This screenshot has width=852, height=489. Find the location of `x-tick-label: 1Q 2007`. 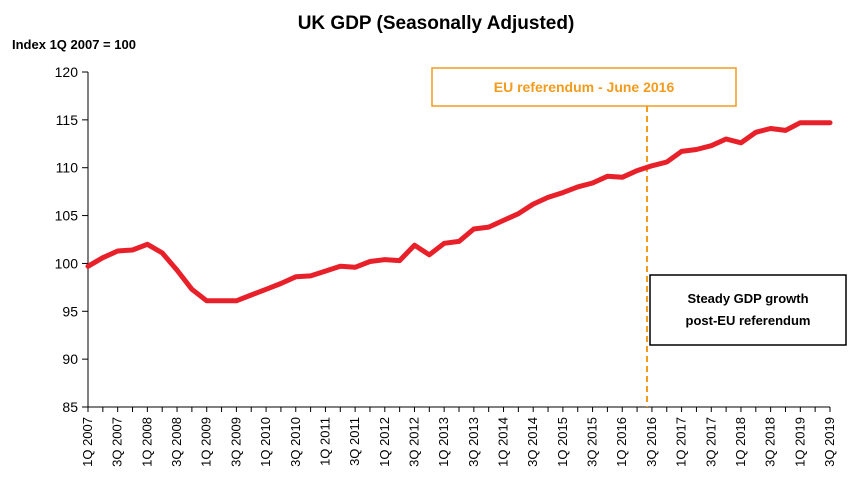

x-tick-label: 1Q 2007 is located at coordinates (87, 442).